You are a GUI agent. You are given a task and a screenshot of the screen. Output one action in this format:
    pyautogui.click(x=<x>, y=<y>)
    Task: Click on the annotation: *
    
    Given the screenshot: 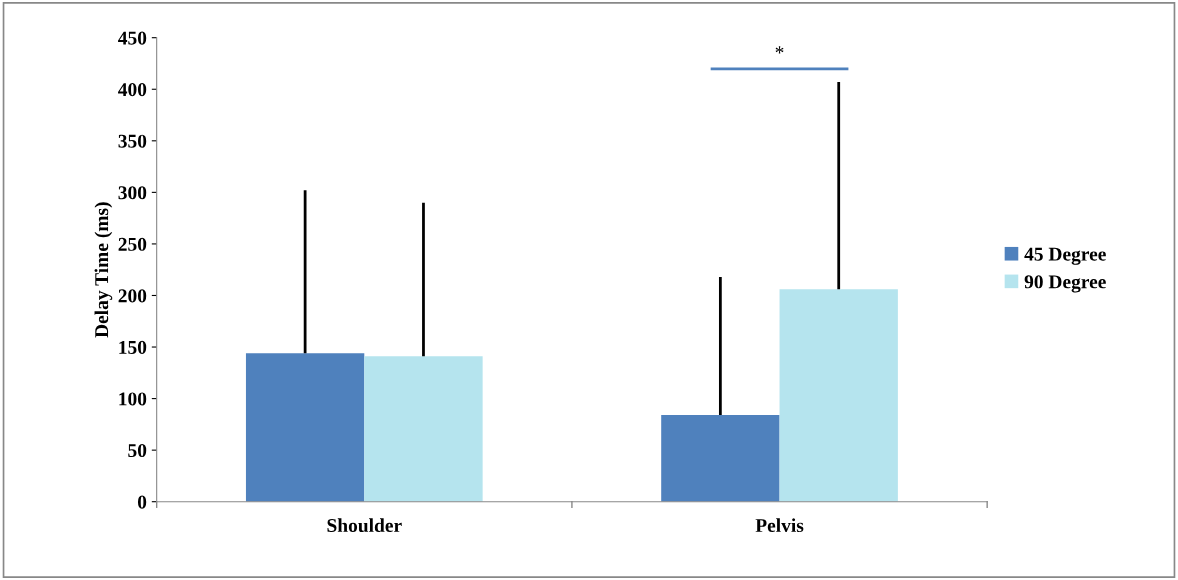 What is the action you would take?
    pyautogui.click(x=779, y=50)
    